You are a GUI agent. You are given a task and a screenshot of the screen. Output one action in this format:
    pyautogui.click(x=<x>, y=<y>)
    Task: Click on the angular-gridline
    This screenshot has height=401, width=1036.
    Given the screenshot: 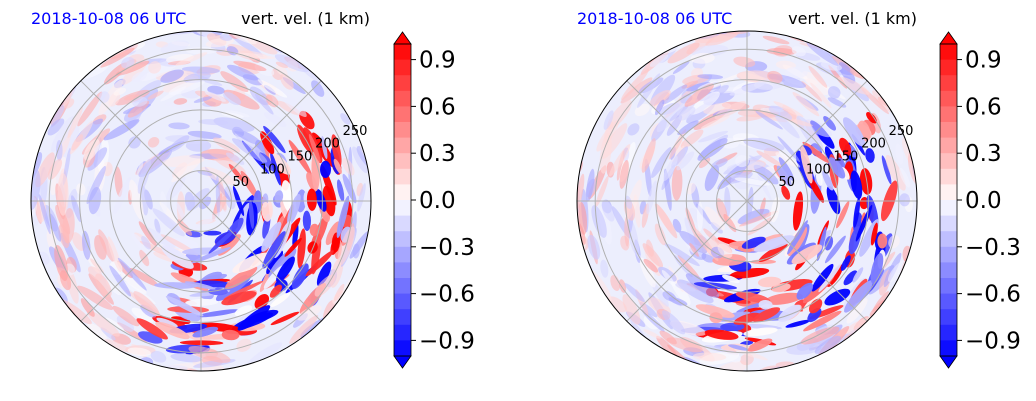 What is the action you would take?
    pyautogui.click(x=807, y=261)
    